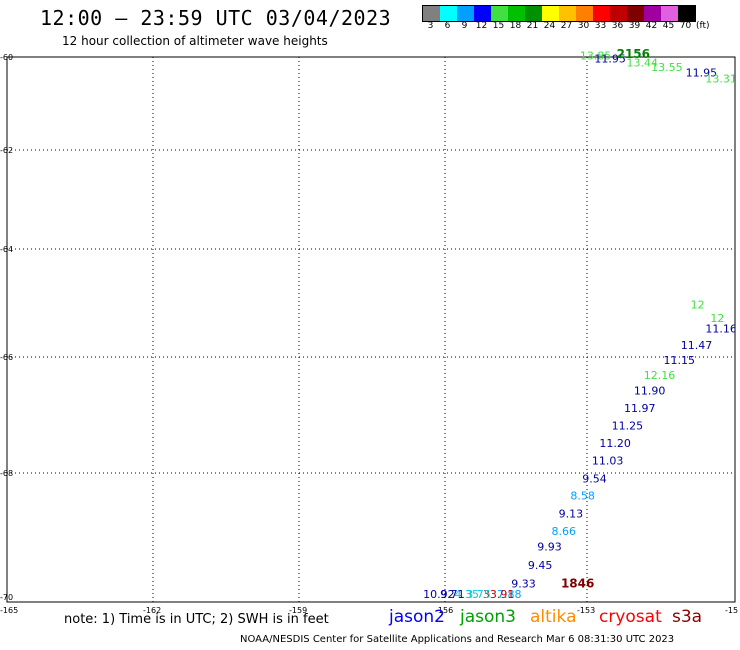 The height and width of the screenshot is (650, 740). I want to click on swh-value: 1846, so click(577, 584).